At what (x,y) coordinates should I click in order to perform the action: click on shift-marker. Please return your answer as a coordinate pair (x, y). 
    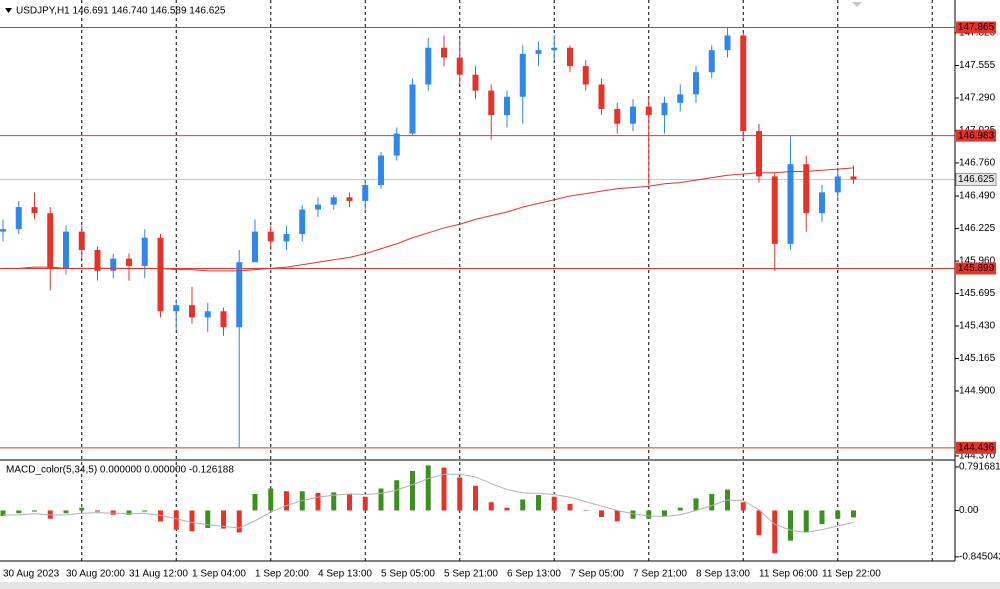
    Looking at the image, I should click on (857, 4).